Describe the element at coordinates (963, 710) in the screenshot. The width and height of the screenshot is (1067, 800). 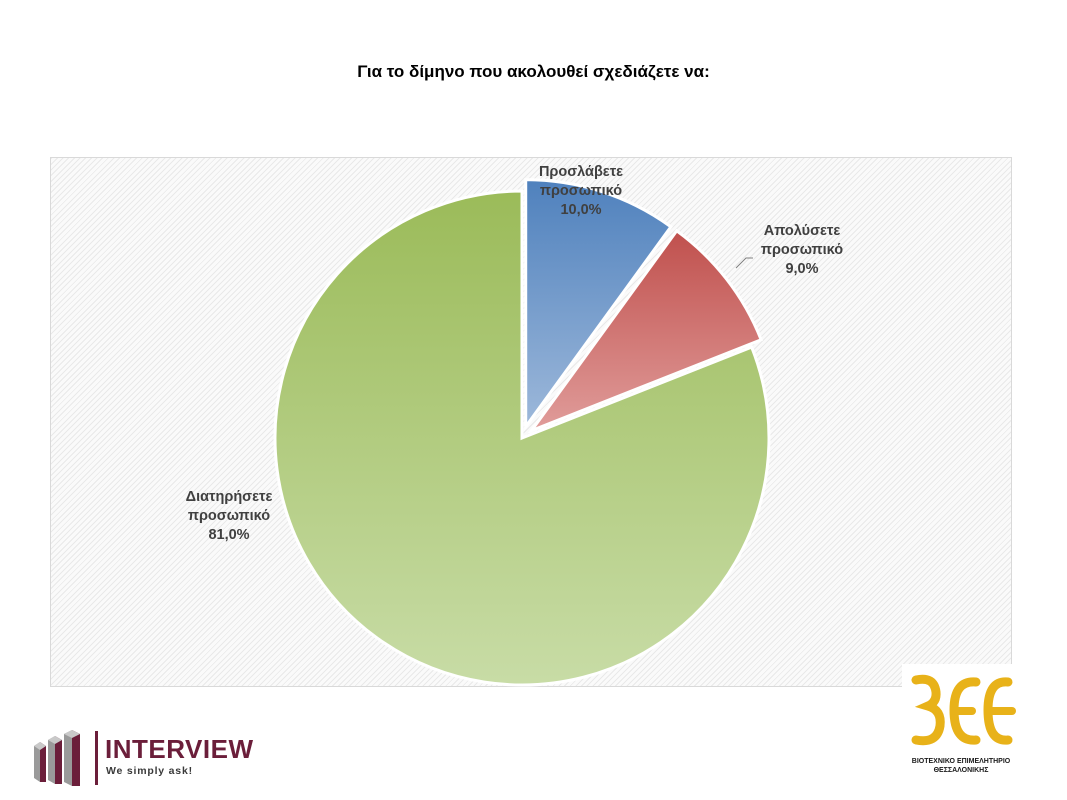
I see `bee-logo-mark` at that location.